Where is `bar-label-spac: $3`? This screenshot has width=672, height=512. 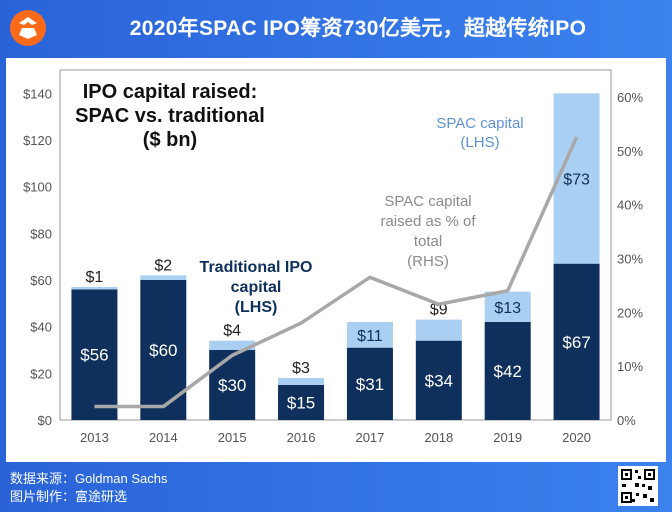 bar-label-spac: $3 is located at coordinates (301, 368).